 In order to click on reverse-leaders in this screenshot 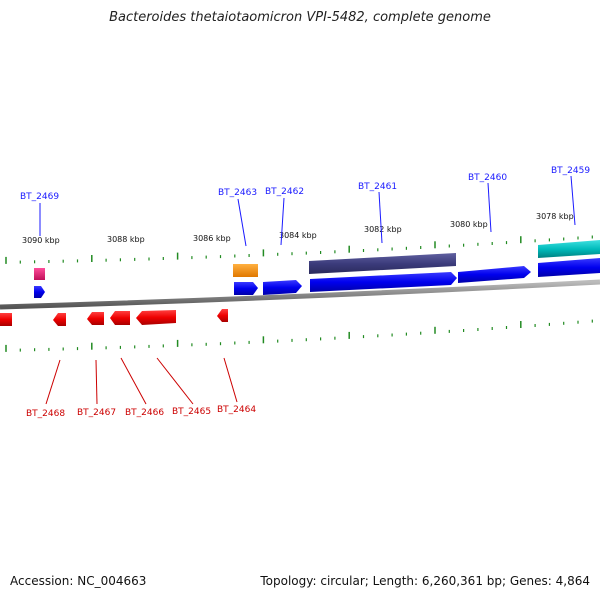, I will do `click(141, 381)`.